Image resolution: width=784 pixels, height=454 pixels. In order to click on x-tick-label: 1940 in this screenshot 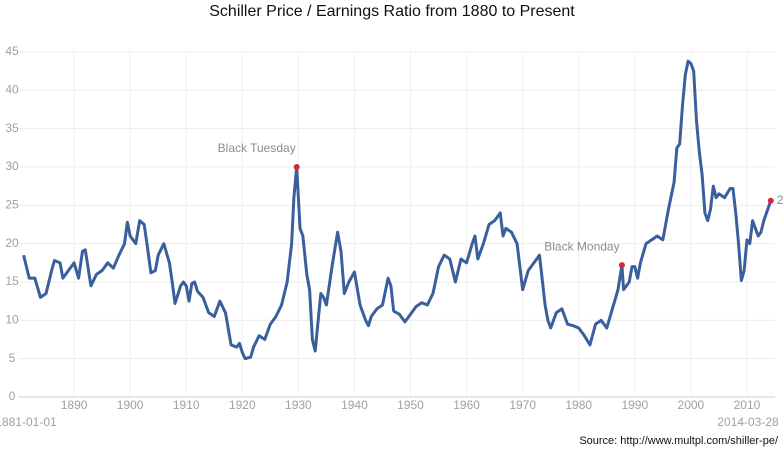, I will do `click(354, 405)`.